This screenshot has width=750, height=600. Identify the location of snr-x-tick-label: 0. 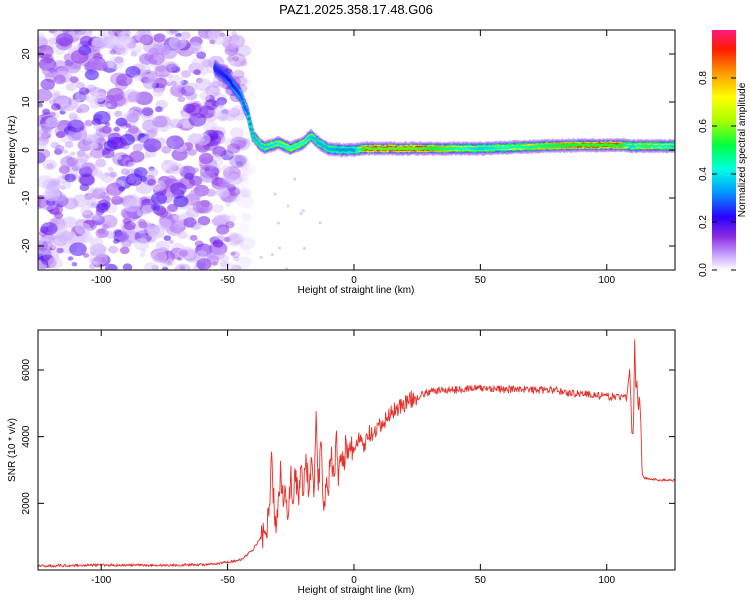
(354, 580).